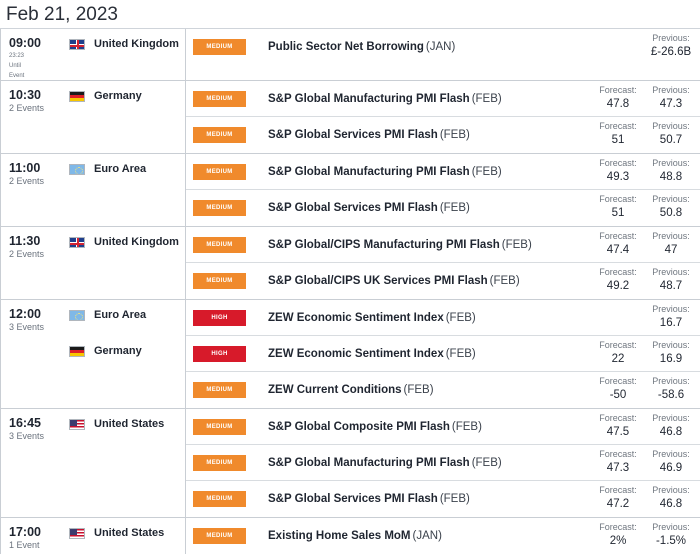 The image size is (700, 554). What do you see at coordinates (671, 395) in the screenshot?
I see `previous-value: -58.6` at bounding box center [671, 395].